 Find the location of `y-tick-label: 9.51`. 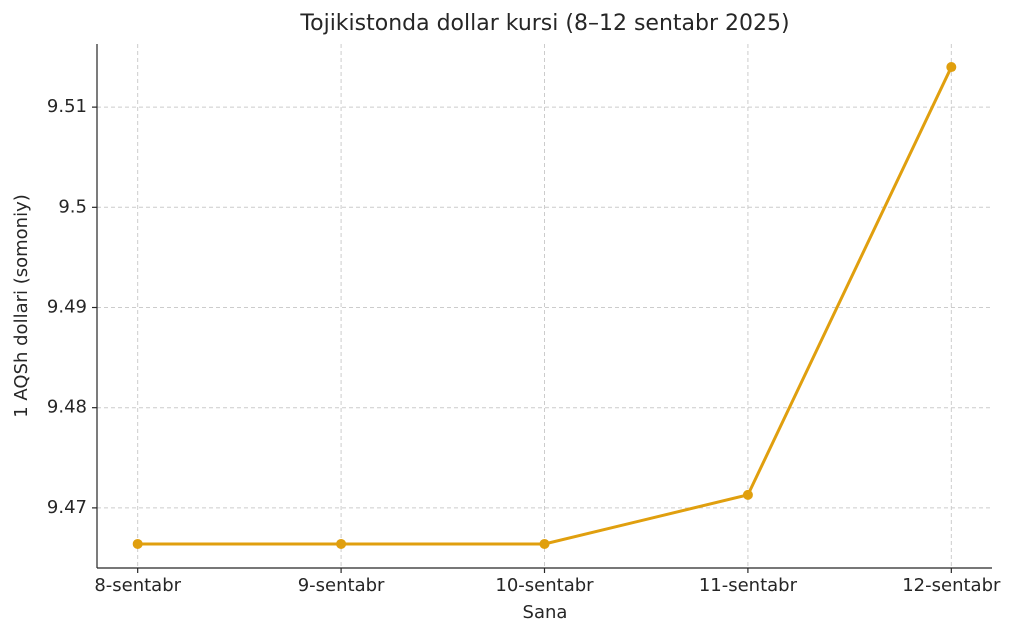

y-tick-label: 9.51 is located at coordinates (67, 106).